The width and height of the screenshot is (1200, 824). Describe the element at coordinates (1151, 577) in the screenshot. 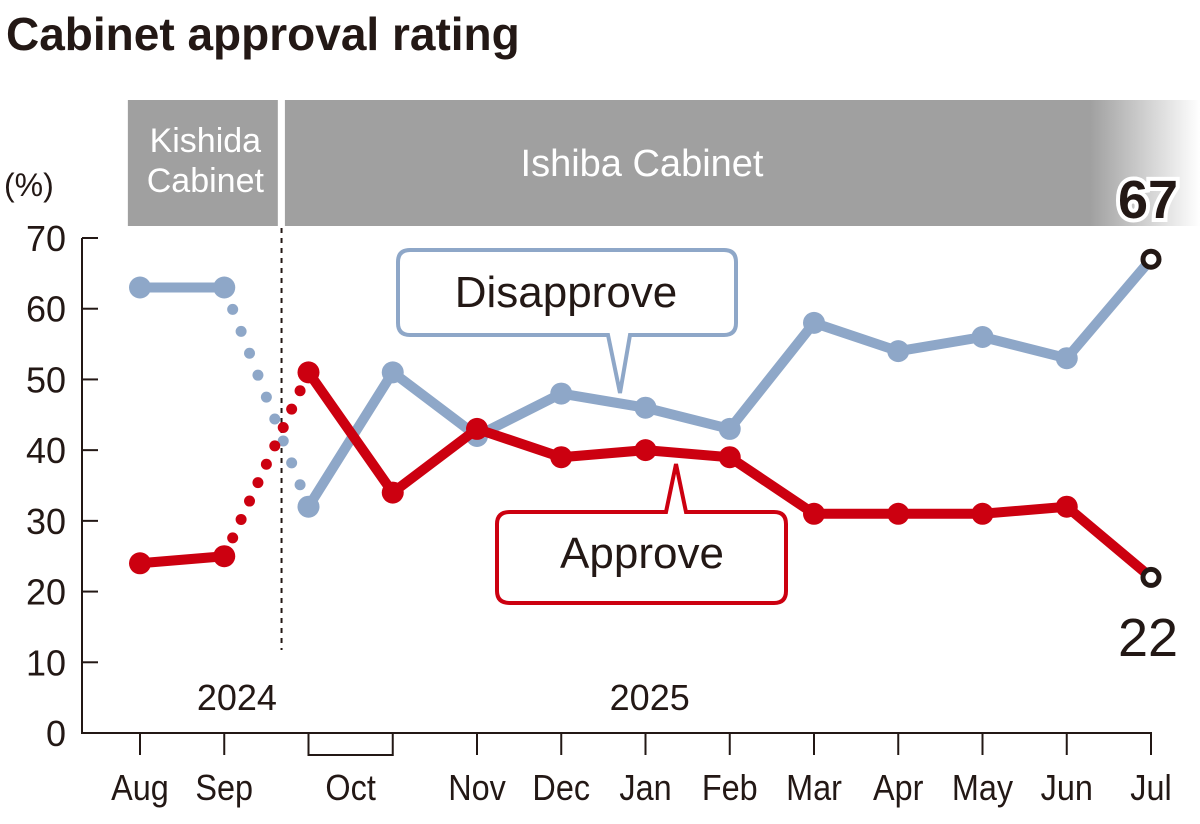

I see `approve-end-marker` at that location.